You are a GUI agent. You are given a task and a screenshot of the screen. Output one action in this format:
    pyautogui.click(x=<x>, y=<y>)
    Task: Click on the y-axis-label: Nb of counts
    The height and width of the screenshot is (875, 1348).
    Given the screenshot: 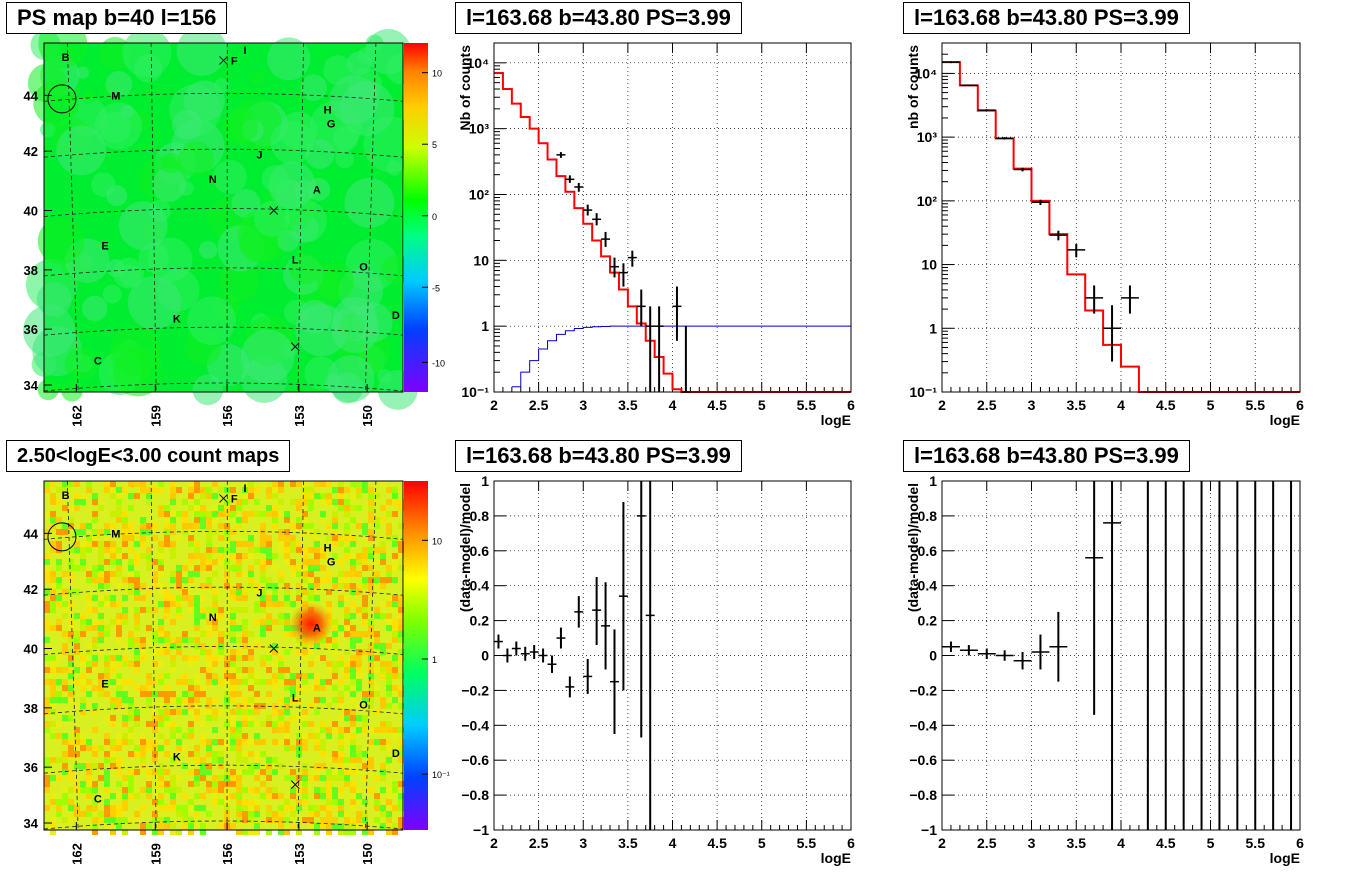 What is the action you would take?
    pyautogui.click(x=465, y=88)
    